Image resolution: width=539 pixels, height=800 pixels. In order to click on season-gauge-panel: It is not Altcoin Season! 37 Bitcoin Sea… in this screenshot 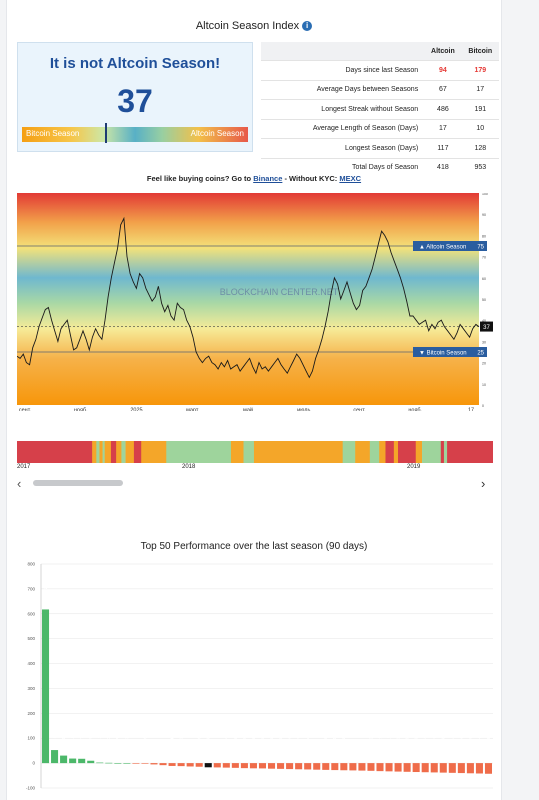, I will do `click(135, 97)`.